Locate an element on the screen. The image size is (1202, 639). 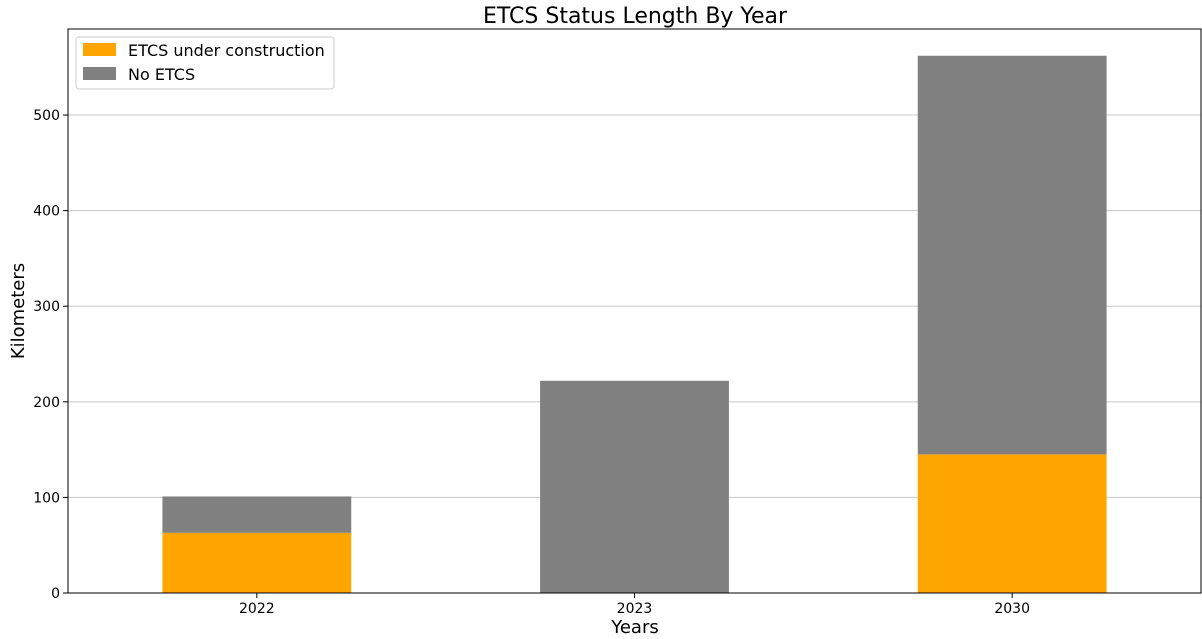
x-tick-label: 2022 is located at coordinates (257, 609).